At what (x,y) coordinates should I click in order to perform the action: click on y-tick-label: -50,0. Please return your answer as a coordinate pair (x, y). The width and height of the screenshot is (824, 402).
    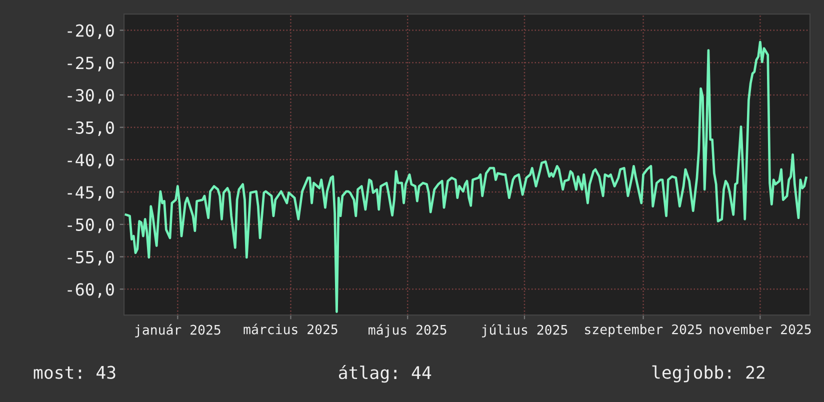
    Looking at the image, I should click on (91, 226).